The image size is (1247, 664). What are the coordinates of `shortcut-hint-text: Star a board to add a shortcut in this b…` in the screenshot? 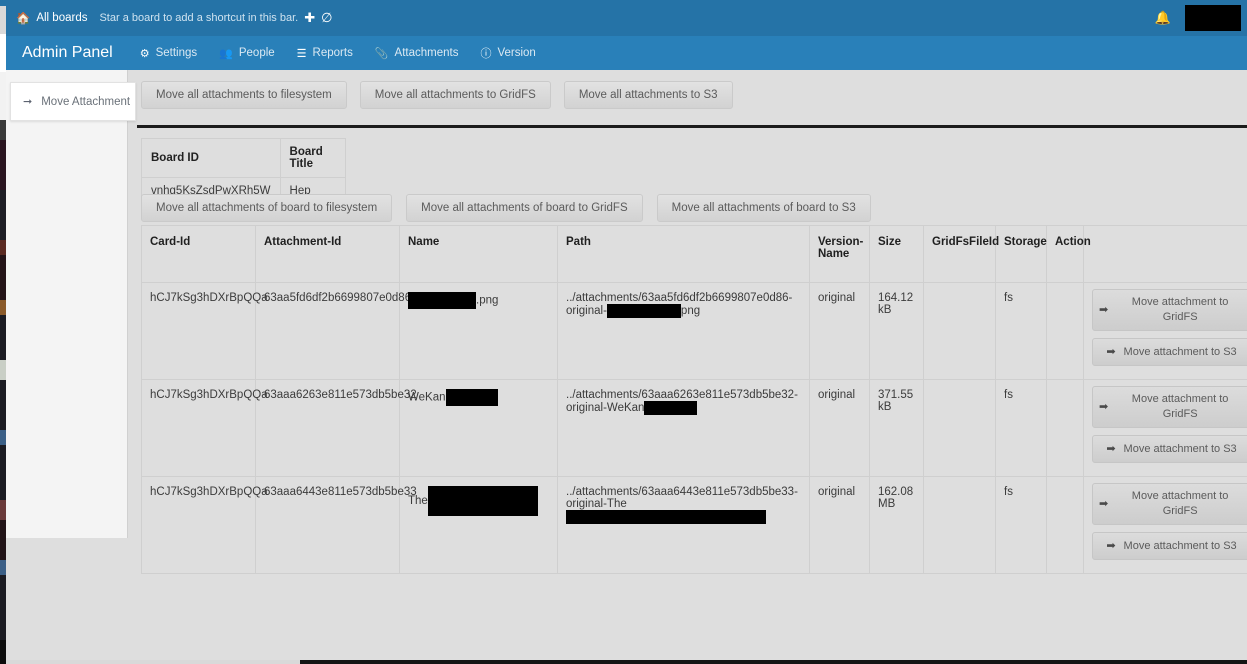 It's located at (199, 18).